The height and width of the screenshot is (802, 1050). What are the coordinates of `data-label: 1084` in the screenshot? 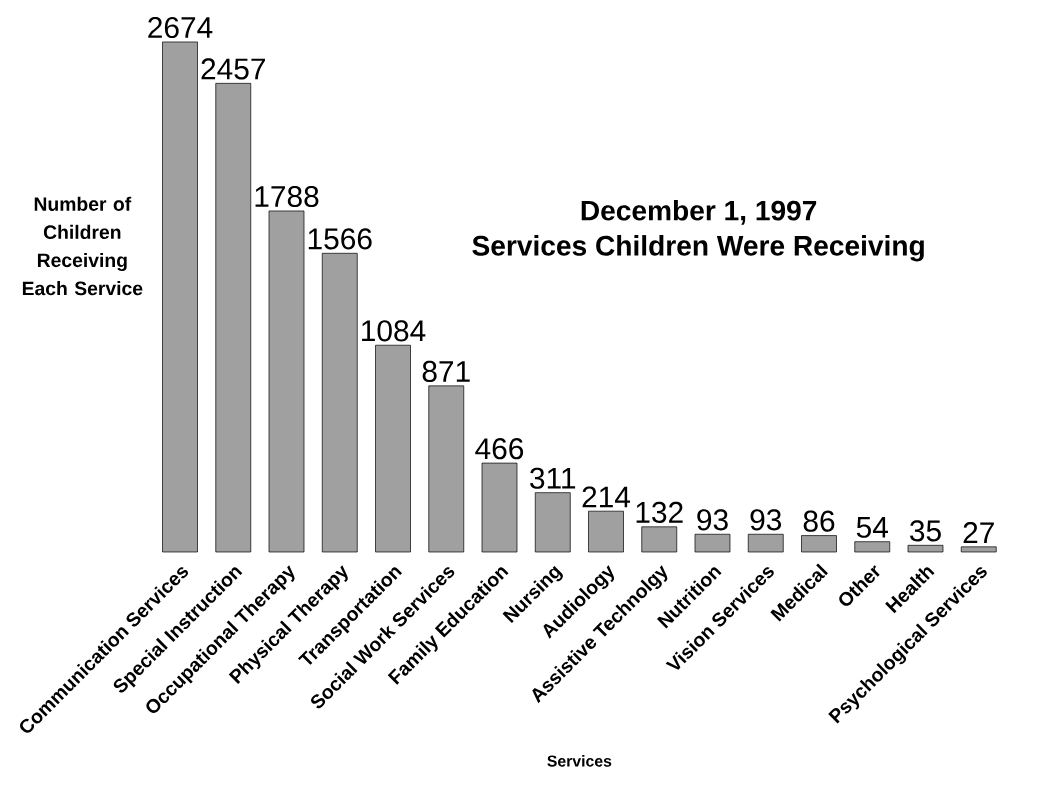 It's located at (394, 331).